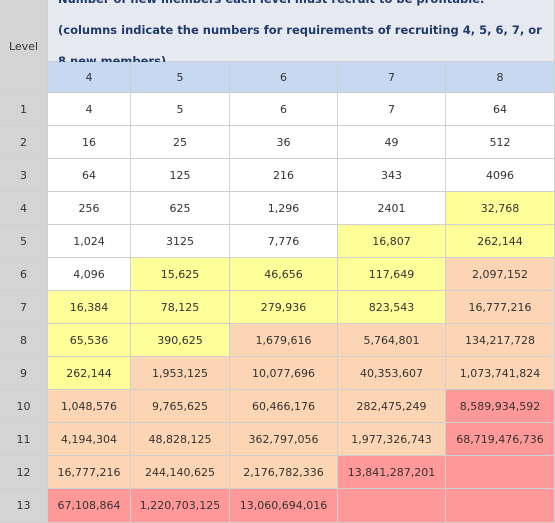  What do you see at coordinates (180, 307) in the screenshot?
I see `table-cell: 78,125` at bounding box center [180, 307].